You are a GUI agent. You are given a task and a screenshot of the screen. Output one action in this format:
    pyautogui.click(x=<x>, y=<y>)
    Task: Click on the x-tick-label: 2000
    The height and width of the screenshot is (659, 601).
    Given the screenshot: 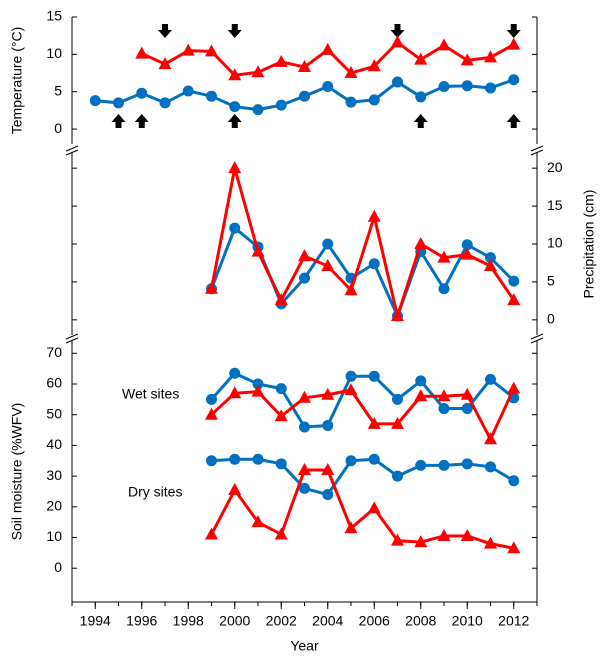 What is the action you would take?
    pyautogui.click(x=234, y=621)
    